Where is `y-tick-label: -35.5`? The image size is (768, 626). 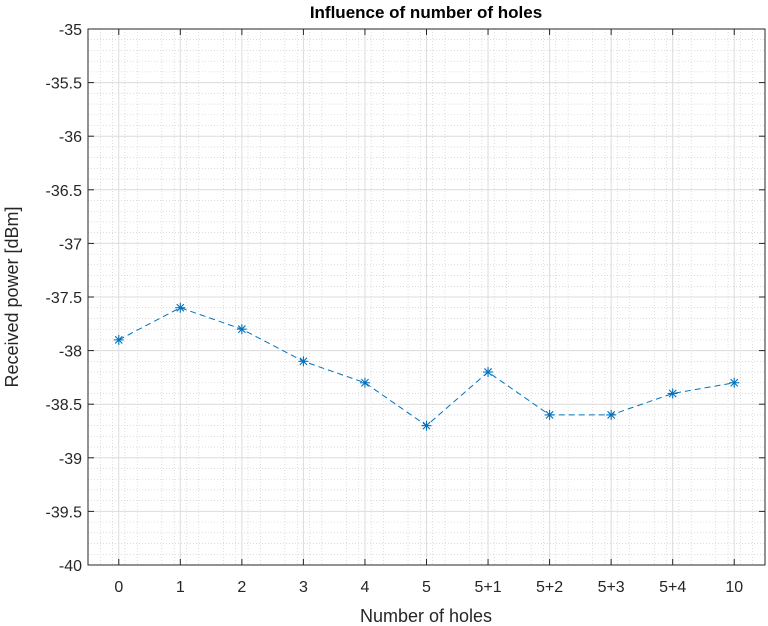 y-tick-label: -35.5 is located at coordinates (64, 84).